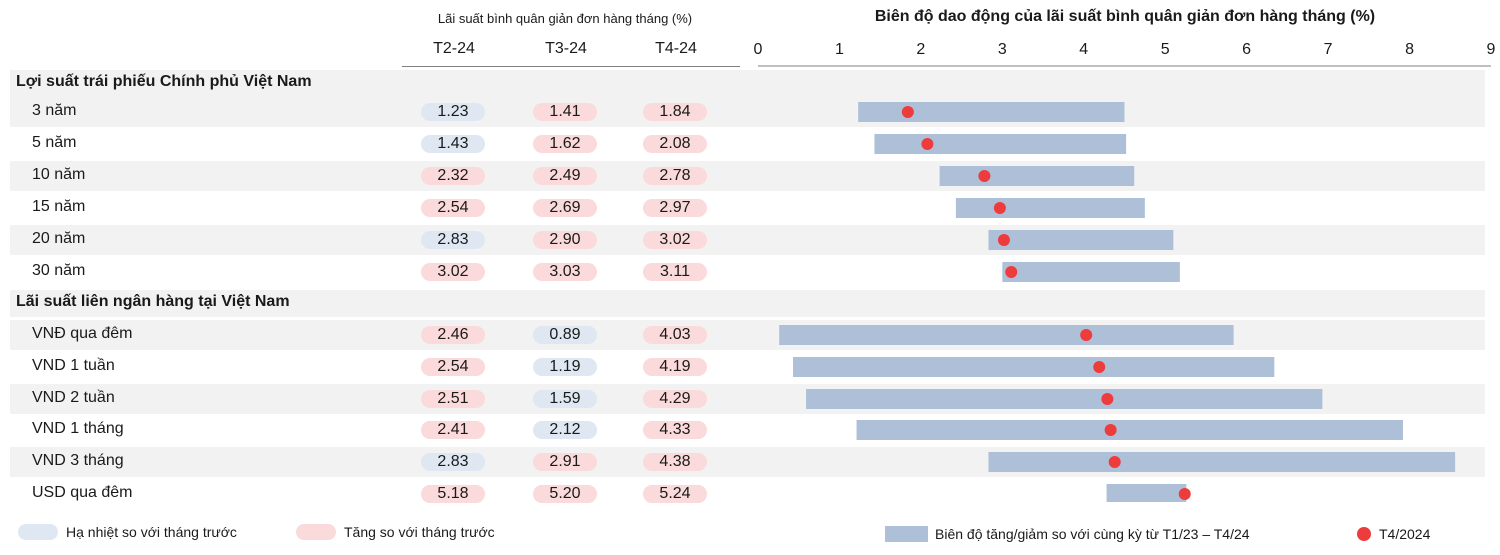  I want to click on value-pill: 2.78, so click(675, 176).